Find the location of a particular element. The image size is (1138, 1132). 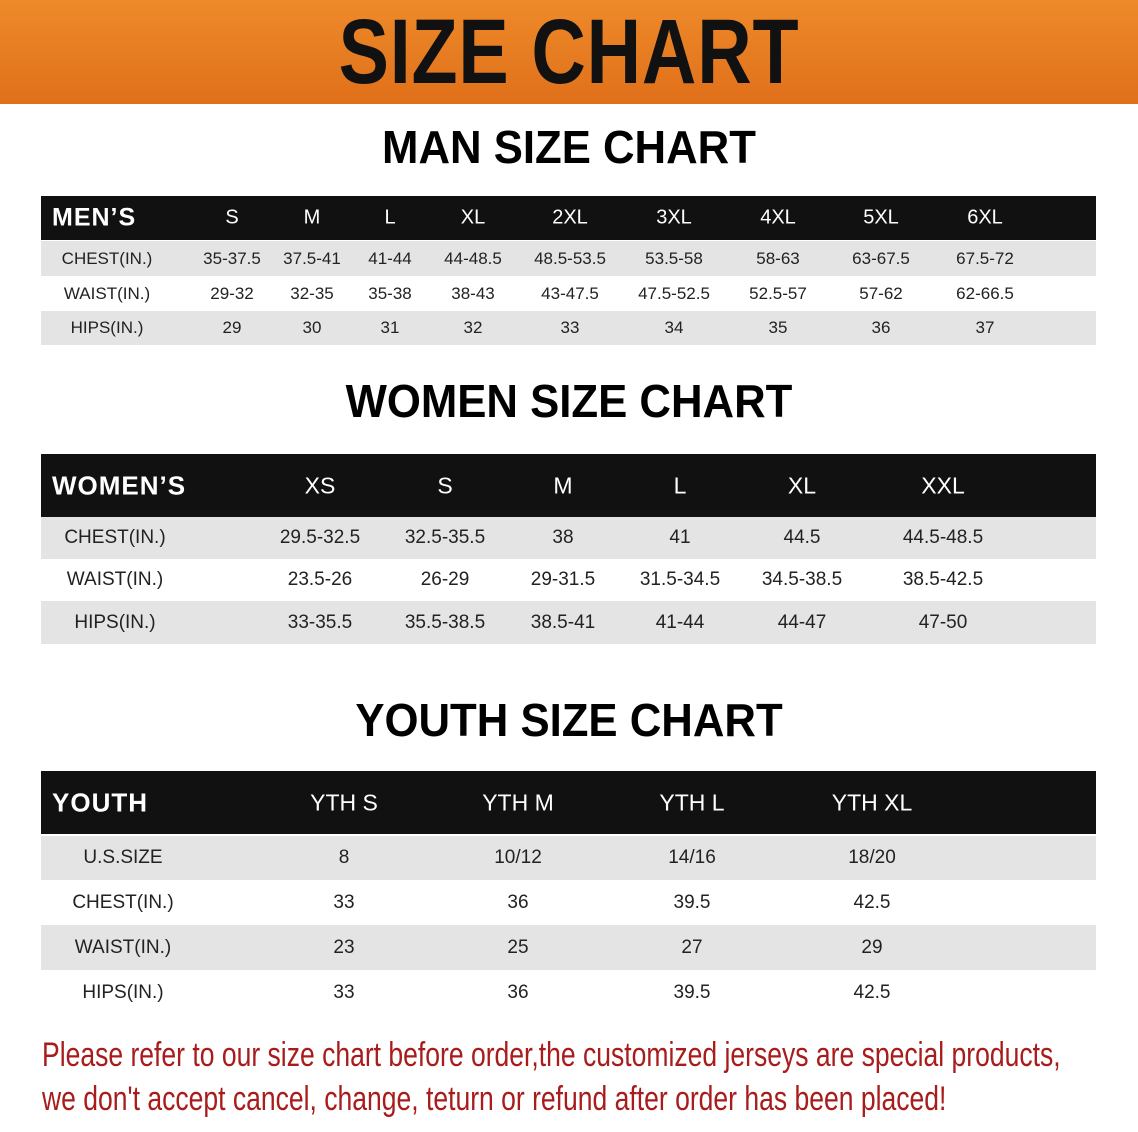

table-cell: 18/20 is located at coordinates (872, 857).